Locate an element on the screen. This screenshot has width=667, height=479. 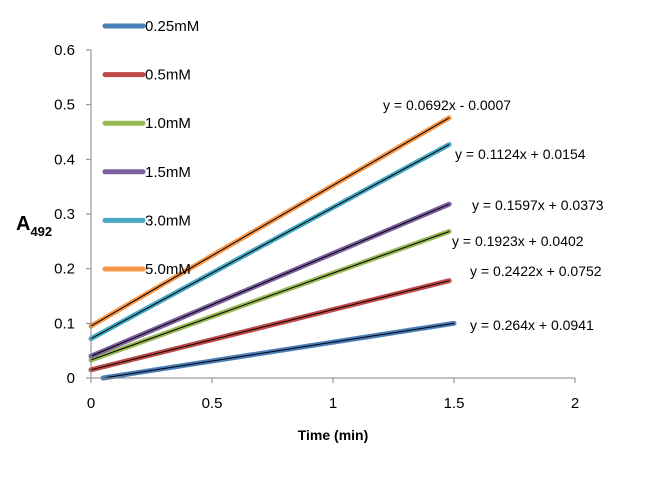
trendline-equation: y = 0.1923x + 0.0402 is located at coordinates (518, 241).